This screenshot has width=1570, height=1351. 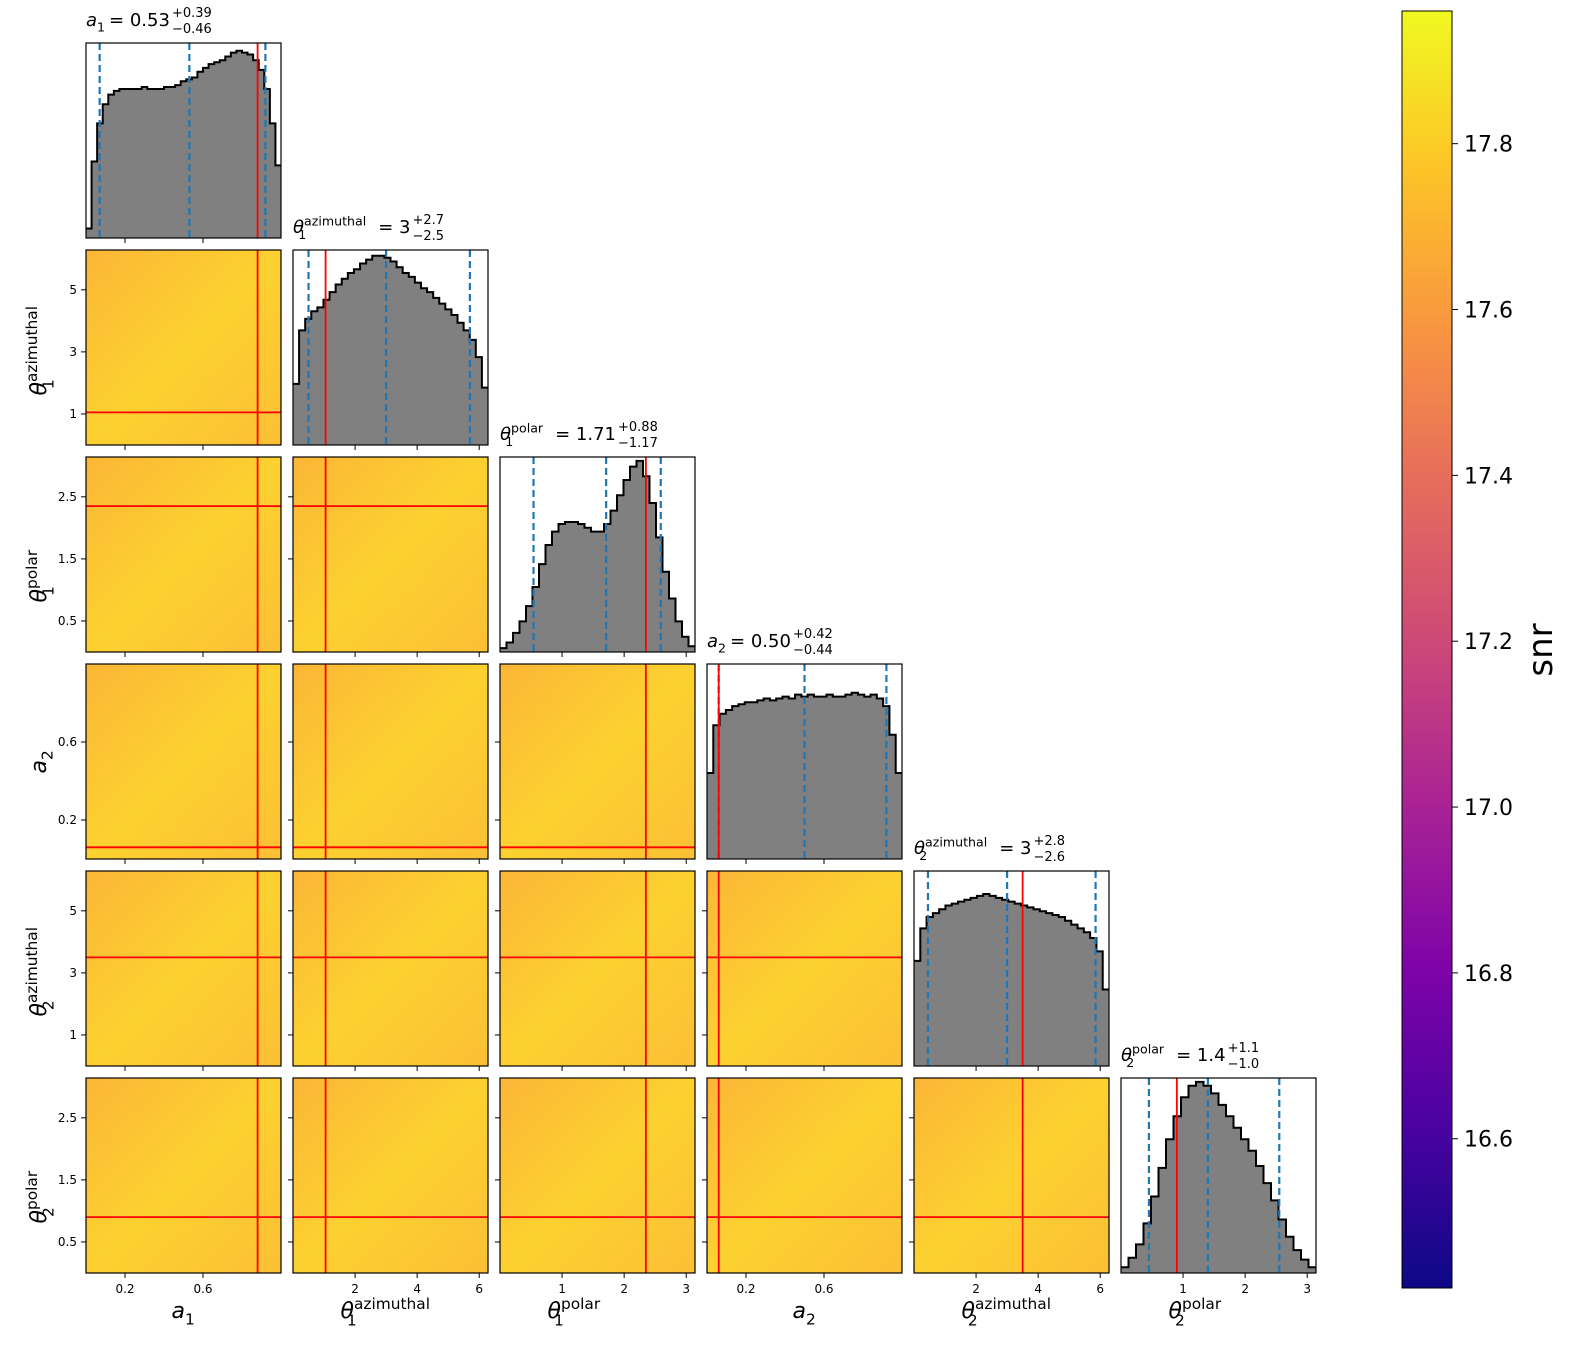 What do you see at coordinates (804, 1314) in the screenshot?
I see `x-axis-label-text: a2` at bounding box center [804, 1314].